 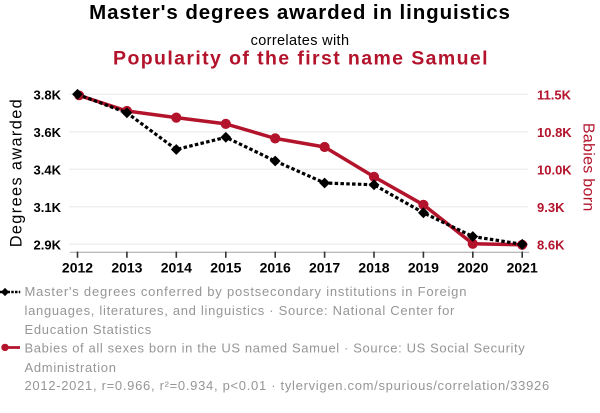 I want to click on svg-text: 2013, so click(x=126, y=268).